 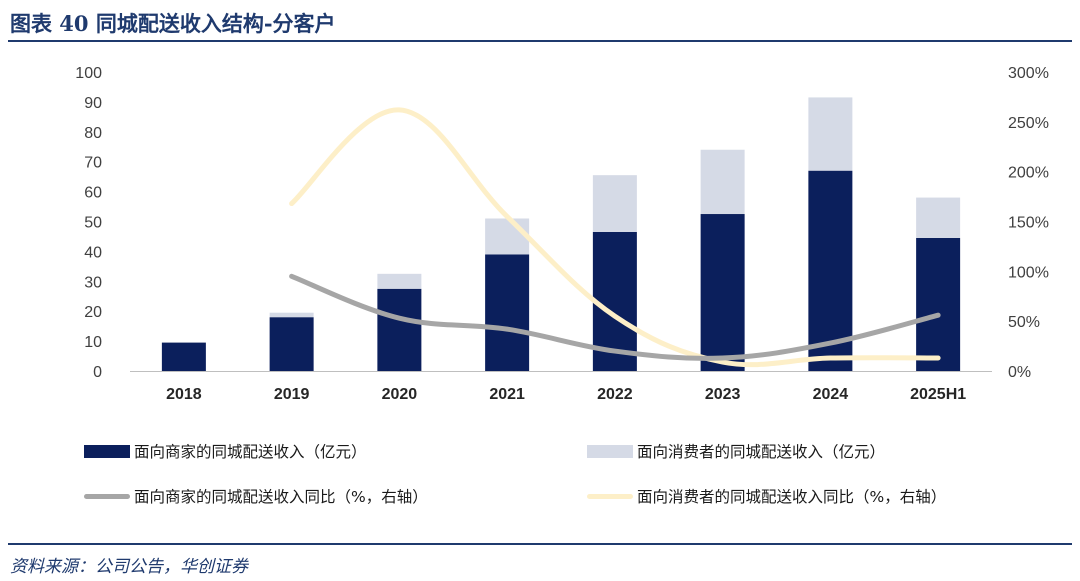 What do you see at coordinates (400, 394) in the screenshot?
I see `x-tick-label: 2020` at bounding box center [400, 394].